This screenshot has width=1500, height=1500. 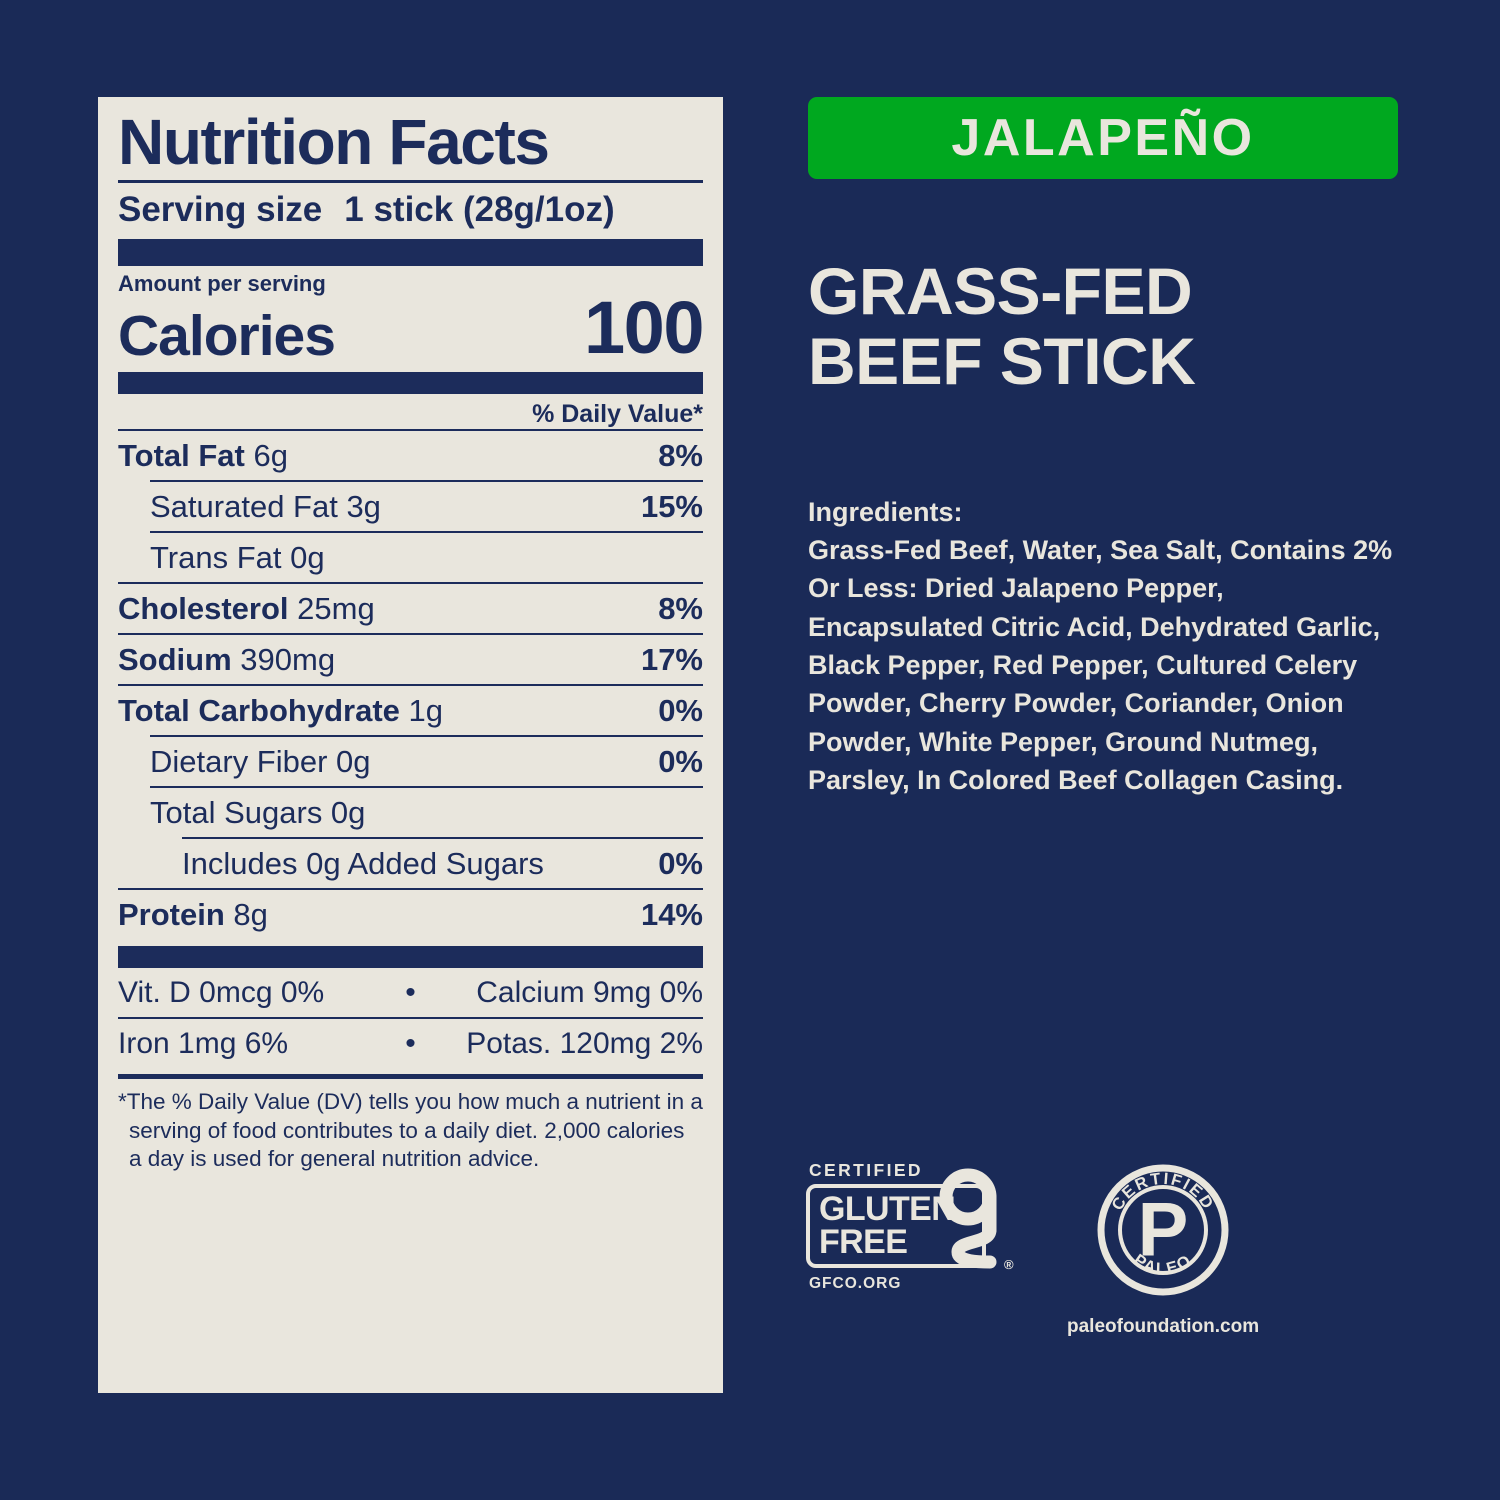 I want to click on certification-badges: CERTIFIED GLUTEN FREE ® GFCO.ORG, so click(x=1032, y=1249).